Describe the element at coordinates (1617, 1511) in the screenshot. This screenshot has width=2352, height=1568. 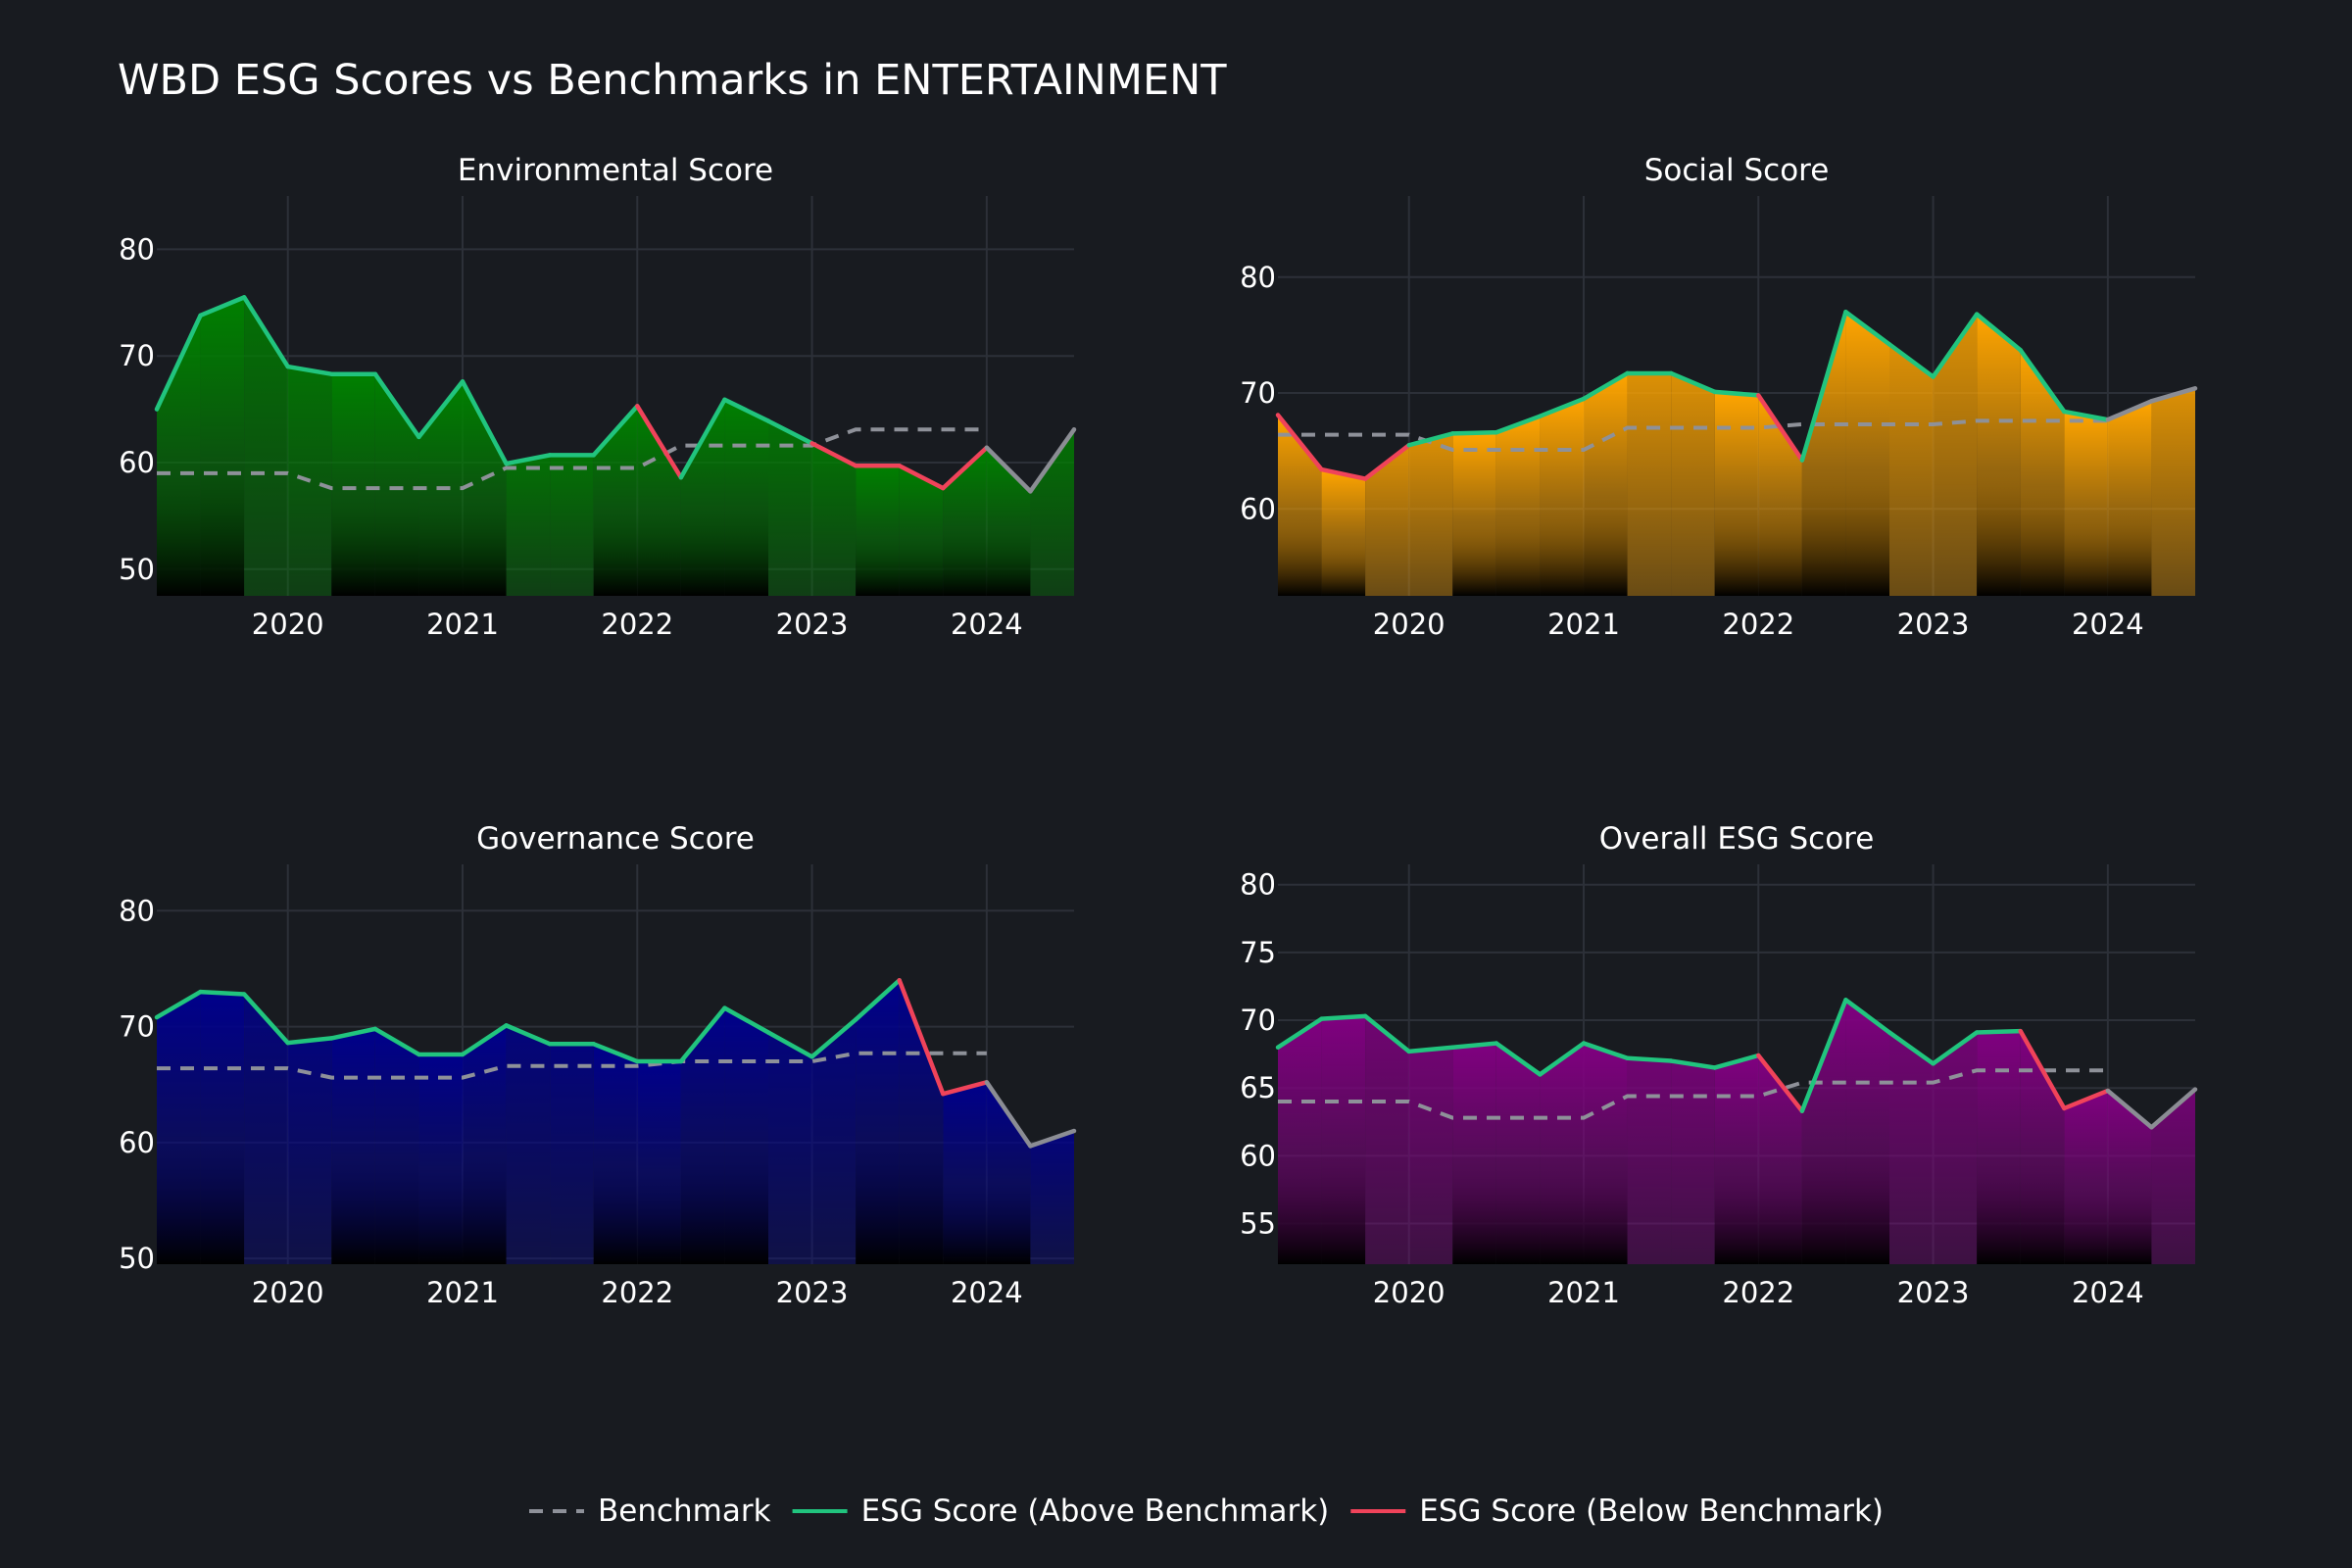
I see `legend-item-below: ESG Score (Below Benchmark)` at that location.